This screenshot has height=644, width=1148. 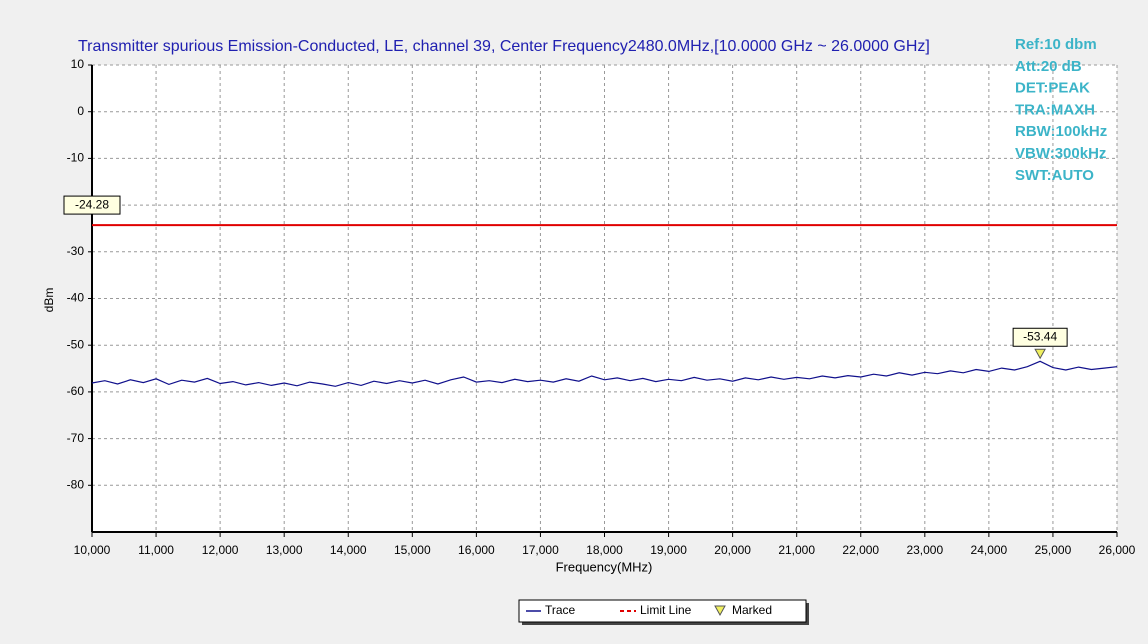 What do you see at coordinates (752, 610) in the screenshot?
I see `legend-label: Marked` at bounding box center [752, 610].